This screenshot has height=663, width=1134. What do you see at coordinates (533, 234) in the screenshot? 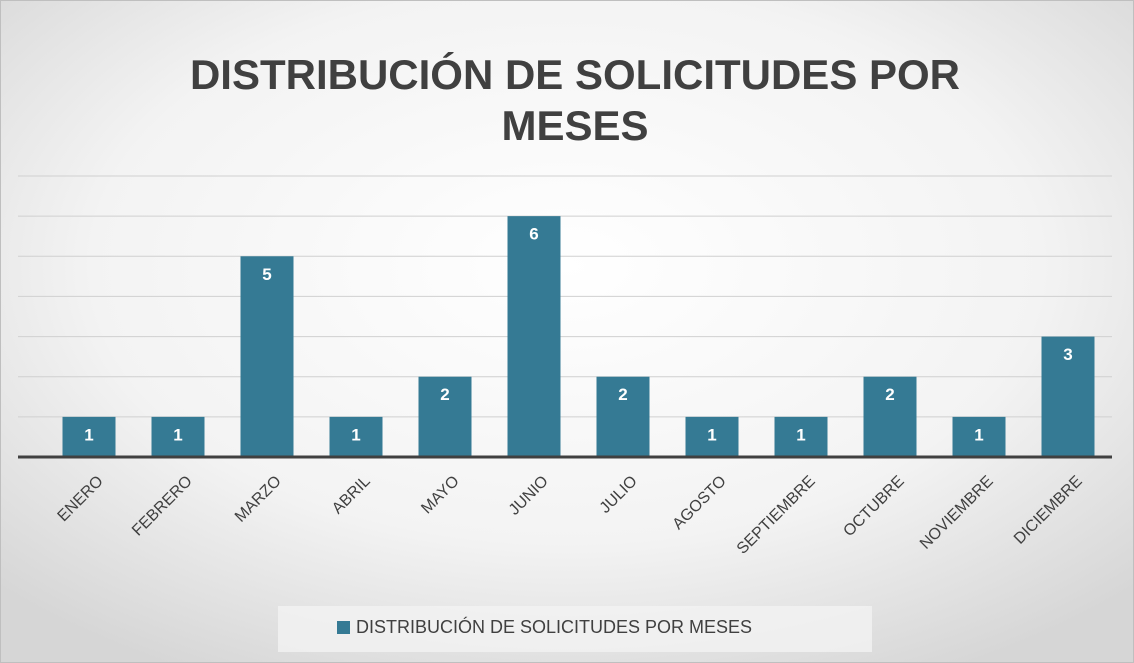
I see `data-label: 6` at bounding box center [533, 234].